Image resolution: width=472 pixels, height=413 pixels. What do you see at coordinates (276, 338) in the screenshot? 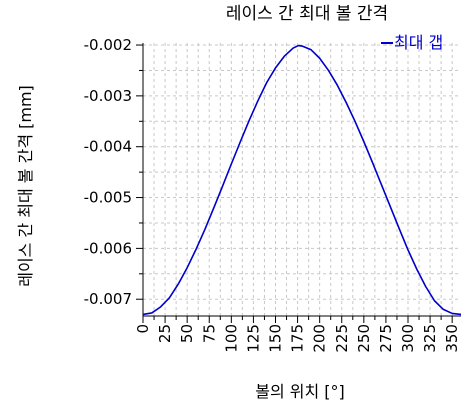
I see `x-tick-label: 150` at bounding box center [276, 338].